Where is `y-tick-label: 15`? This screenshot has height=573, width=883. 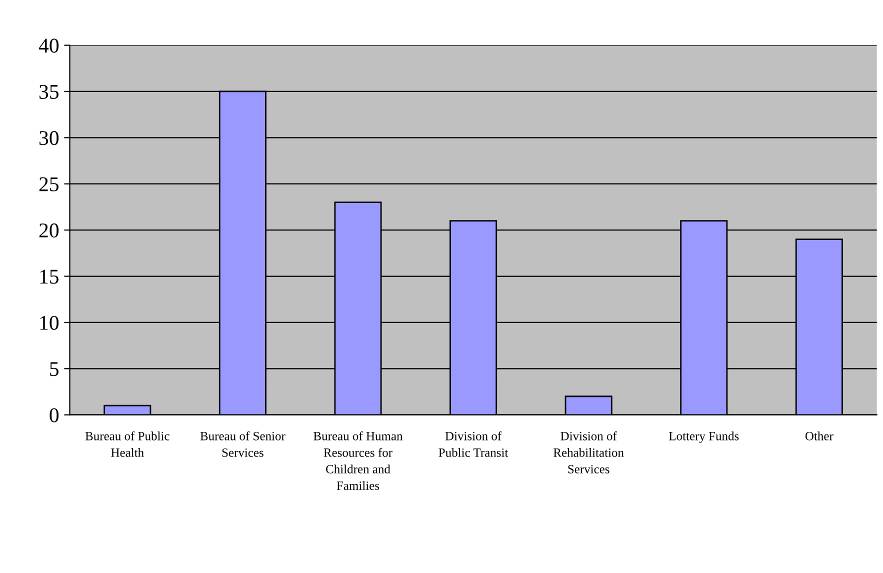
y-tick-label: 15 is located at coordinates (49, 277).